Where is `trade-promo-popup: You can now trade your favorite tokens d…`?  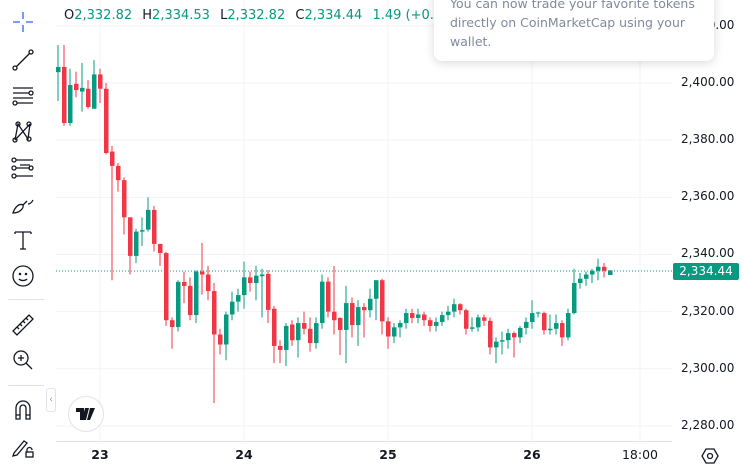 trade-promo-popup: You can now trade your favorite tokens d… is located at coordinates (574, 30).